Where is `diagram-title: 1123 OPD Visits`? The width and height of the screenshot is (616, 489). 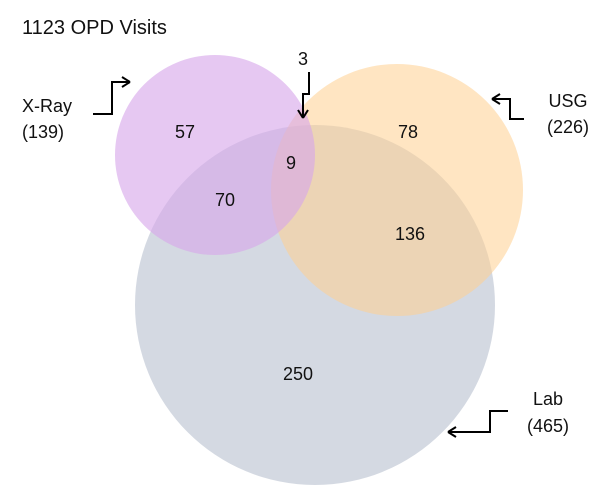
diagram-title: 1123 OPD Visits is located at coordinates (94, 28).